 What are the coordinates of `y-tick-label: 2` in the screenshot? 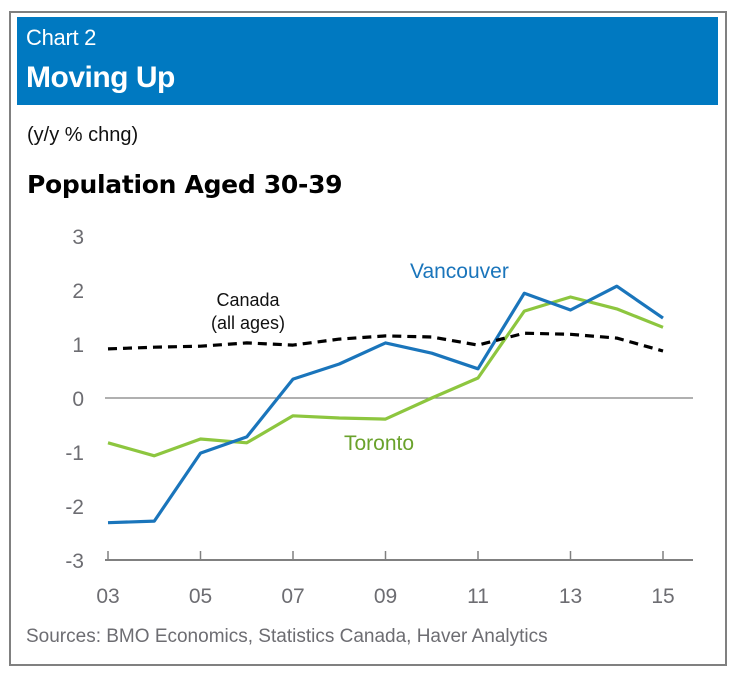 It's located at (78, 291).